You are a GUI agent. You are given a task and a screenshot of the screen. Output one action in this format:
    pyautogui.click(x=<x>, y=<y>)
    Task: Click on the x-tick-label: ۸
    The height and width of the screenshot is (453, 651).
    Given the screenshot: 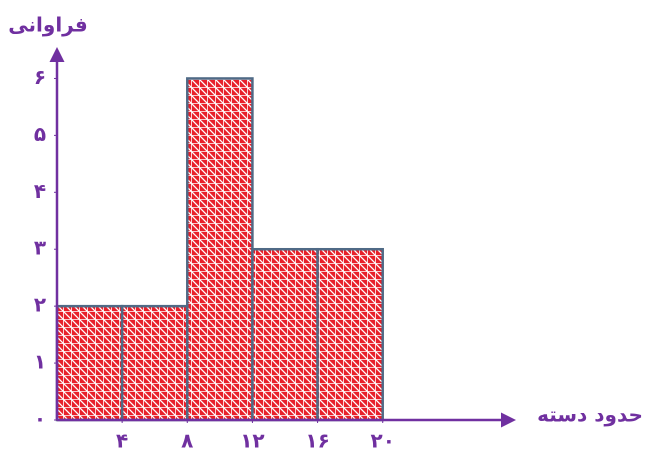 What is the action you would take?
    pyautogui.click(x=187, y=441)
    